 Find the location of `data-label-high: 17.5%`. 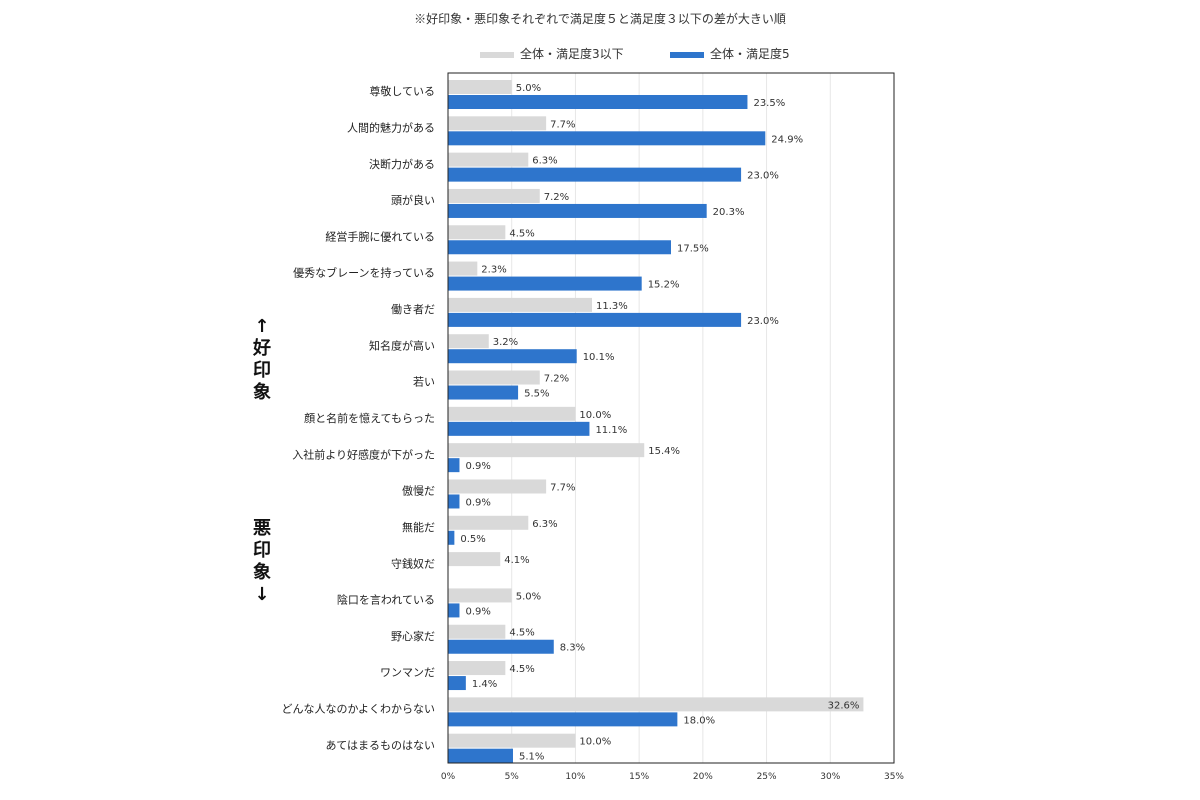

data-label-high: 17.5% is located at coordinates (693, 248).